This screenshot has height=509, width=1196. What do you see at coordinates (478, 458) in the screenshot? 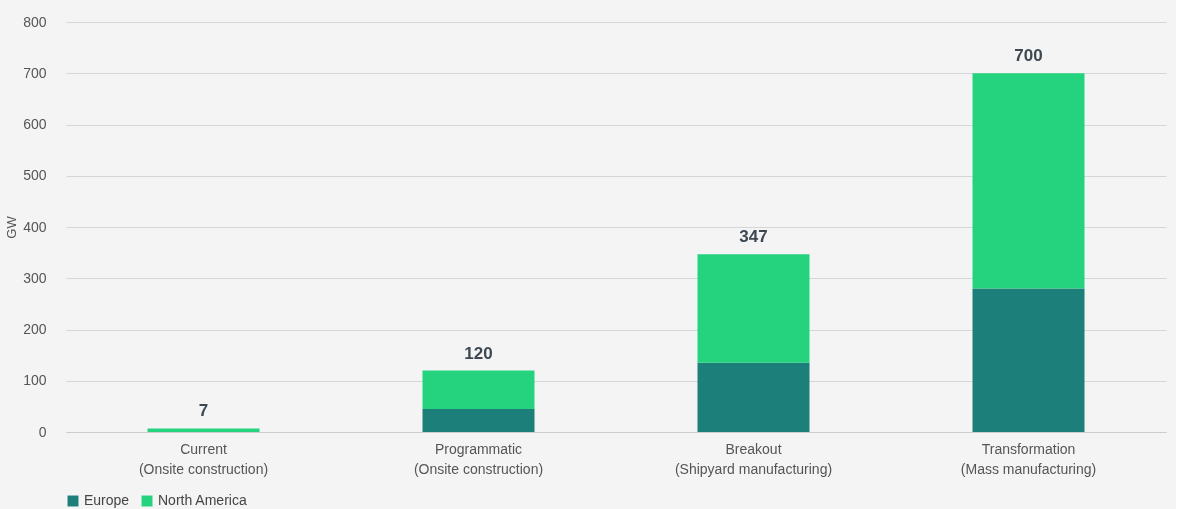
I see `x-tick-label: Programmatic (Onsite construction)` at bounding box center [478, 458].